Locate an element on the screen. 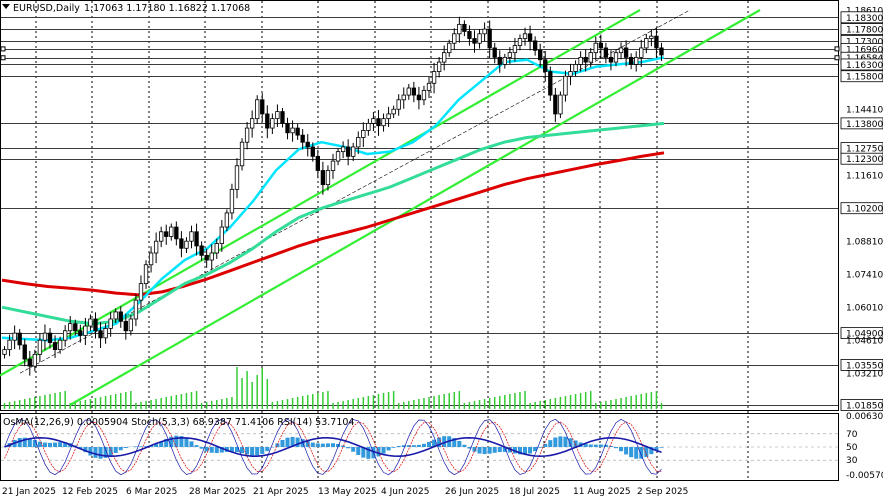 The width and height of the screenshot is (883, 498). menu-triangle-icon is located at coordinates (6, 6).